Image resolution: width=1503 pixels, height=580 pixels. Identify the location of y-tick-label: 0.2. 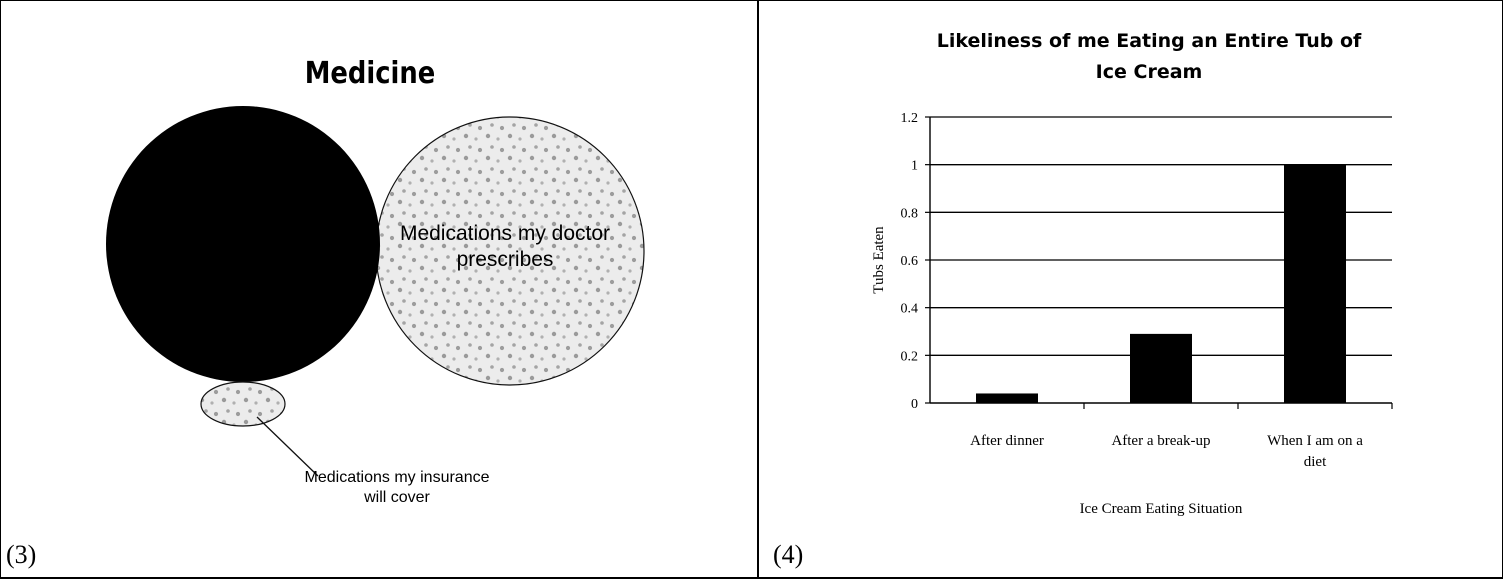
(910, 356).